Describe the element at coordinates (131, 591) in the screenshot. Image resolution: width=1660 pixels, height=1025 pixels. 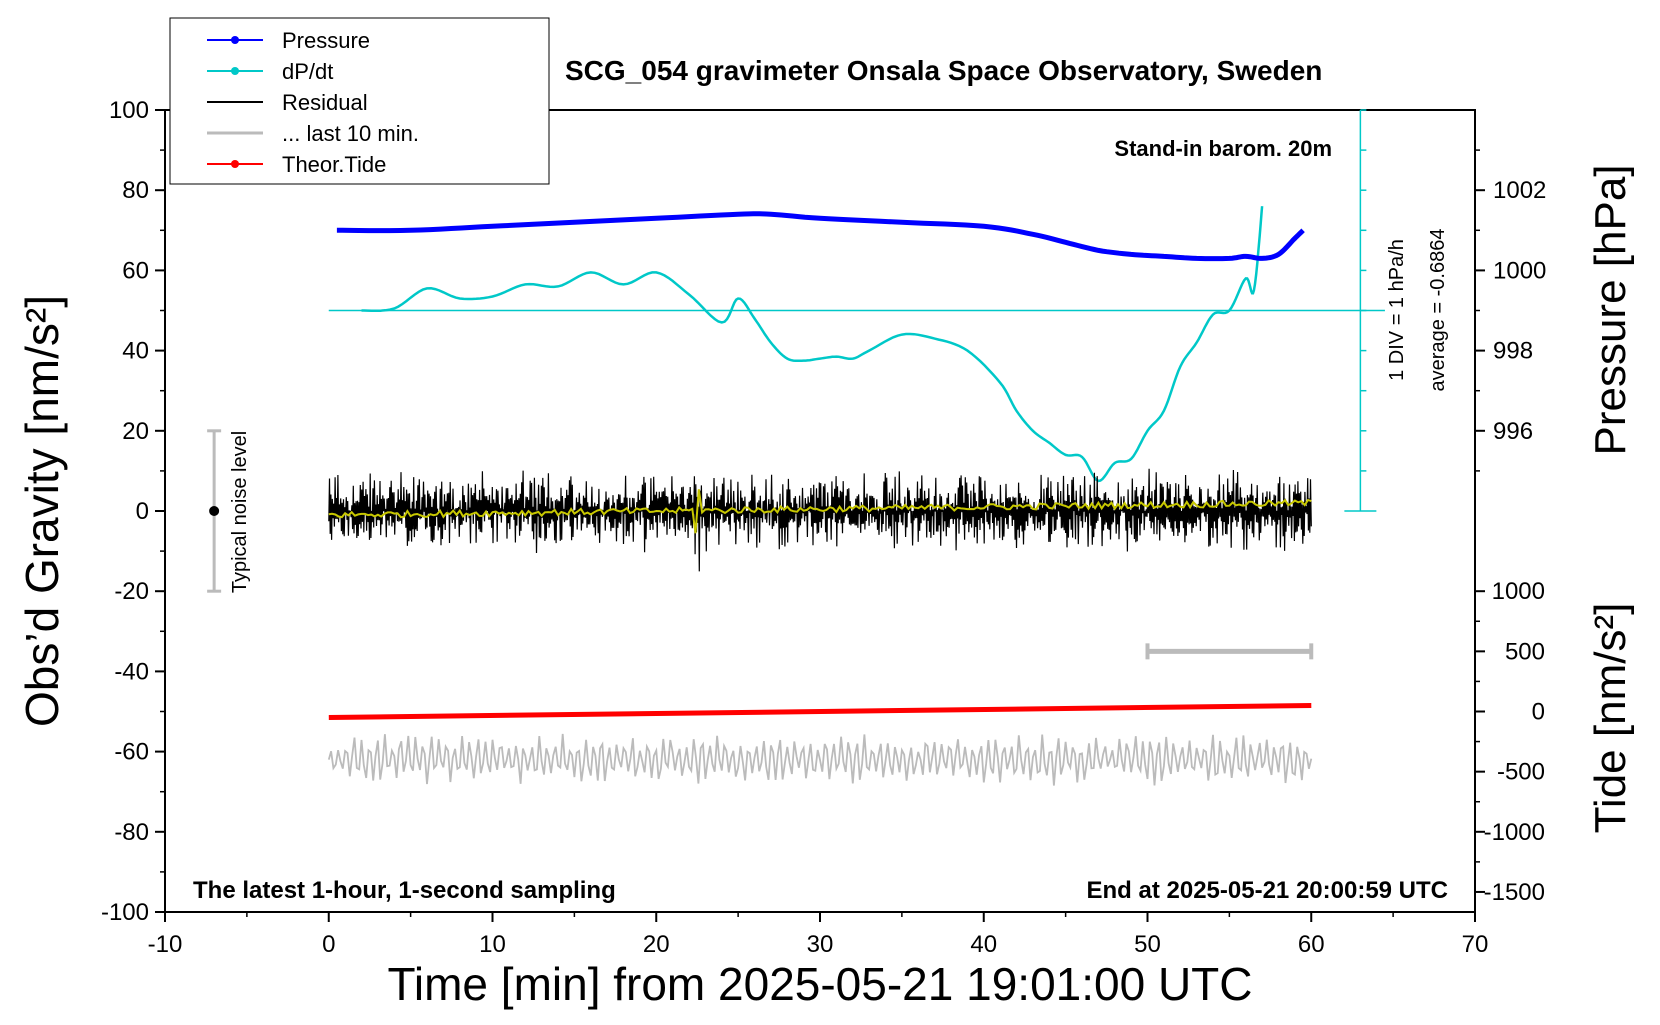
I see `y-tick-label: -20` at that location.